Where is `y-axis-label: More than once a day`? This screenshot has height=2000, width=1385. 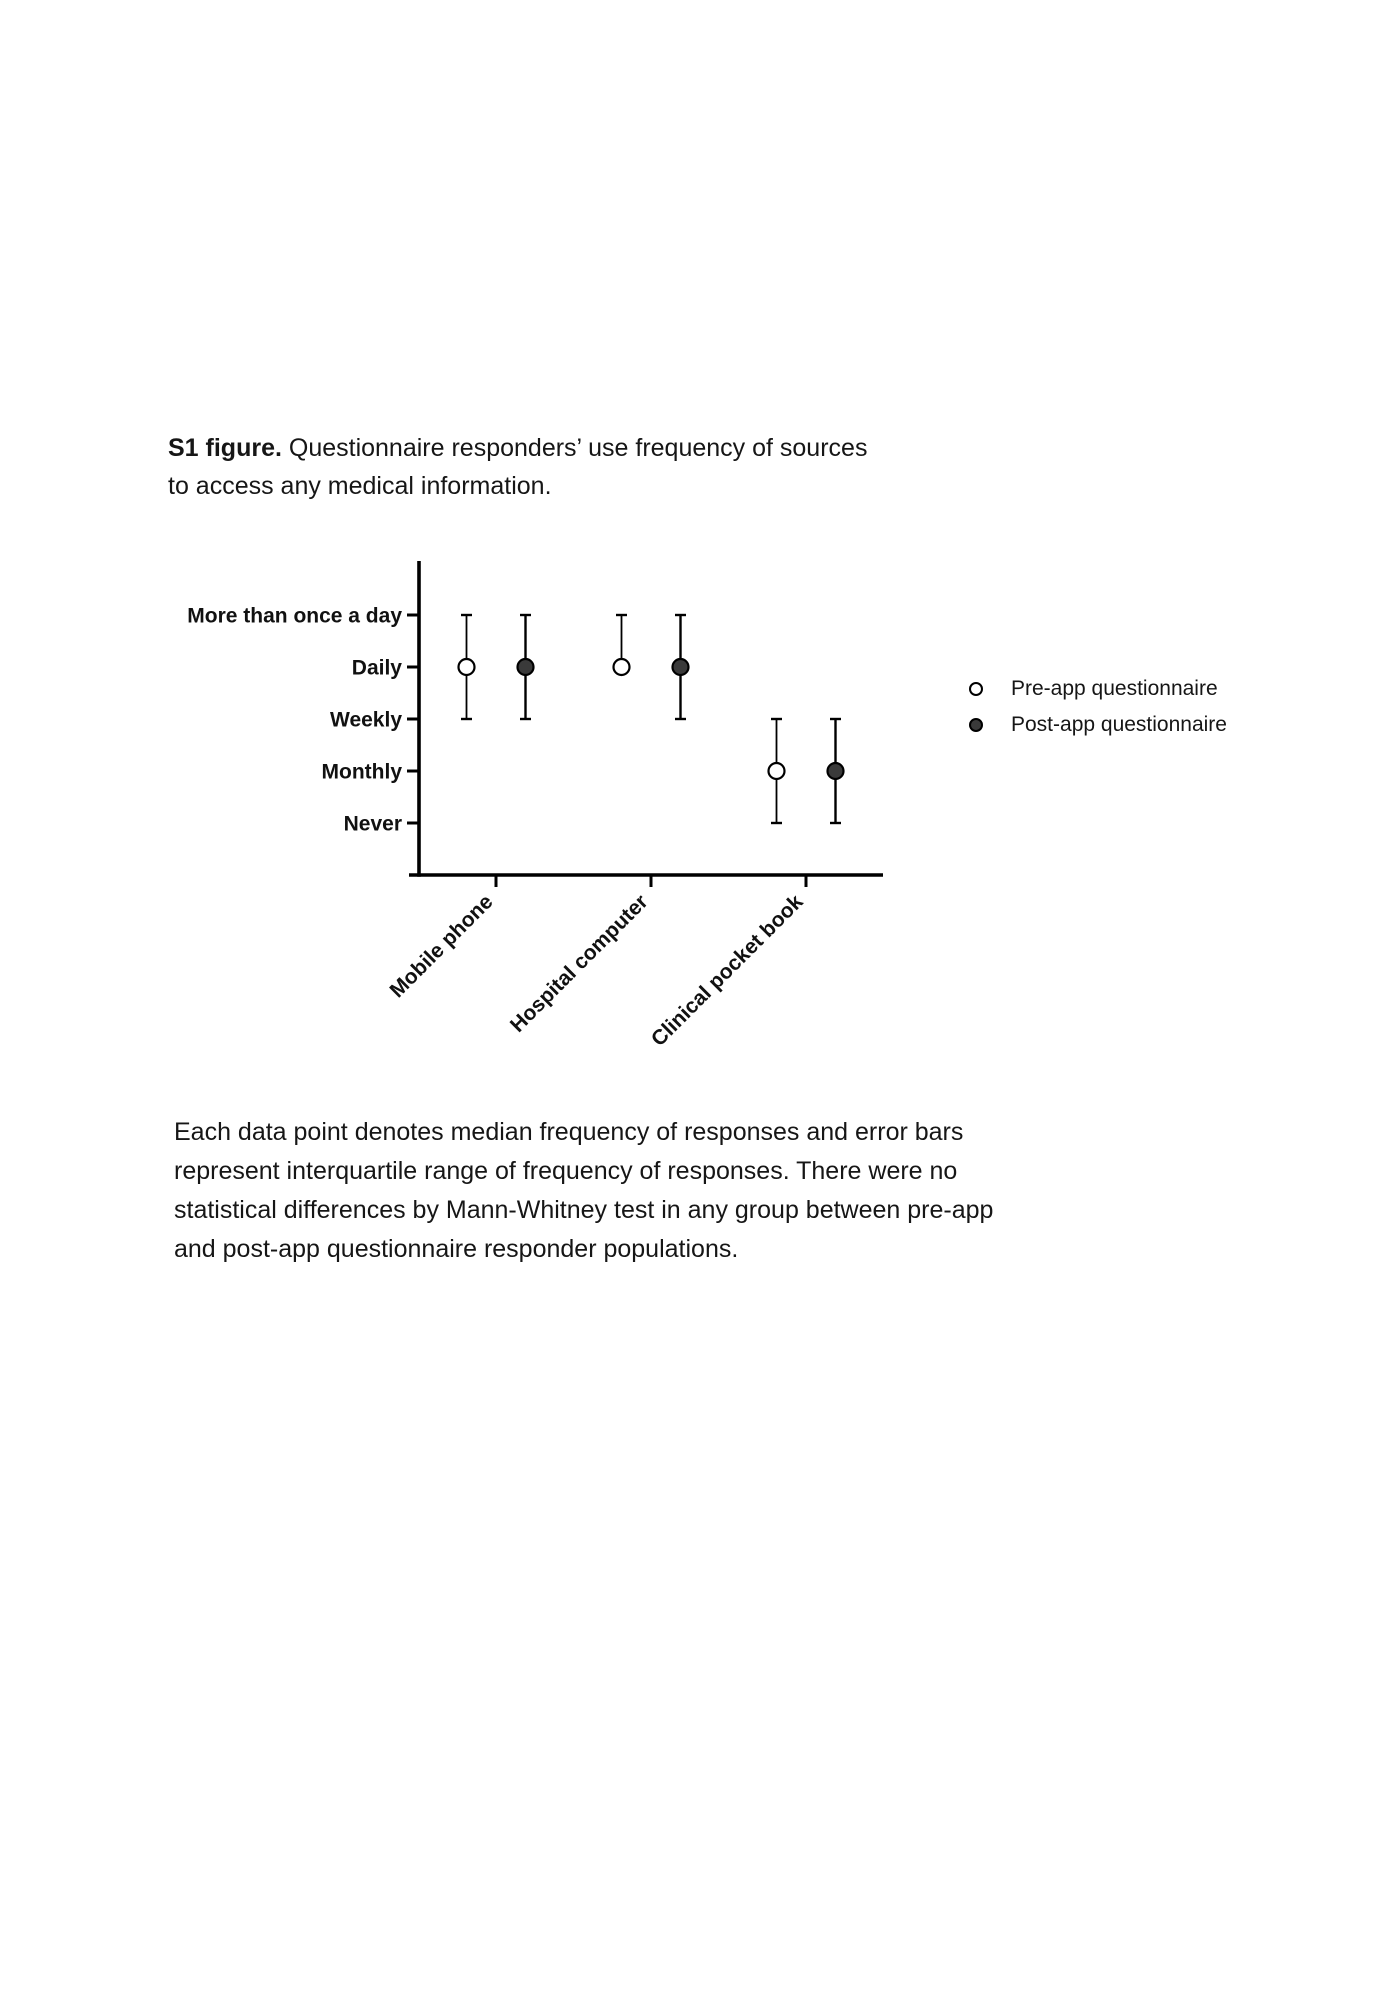
y-axis-label: More than once a day is located at coordinates (294, 616).